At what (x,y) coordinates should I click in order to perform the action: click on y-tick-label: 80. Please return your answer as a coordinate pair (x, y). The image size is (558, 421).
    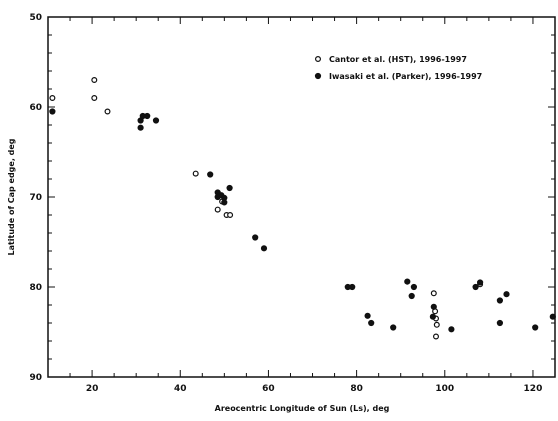
    Looking at the image, I should click on (35, 288).